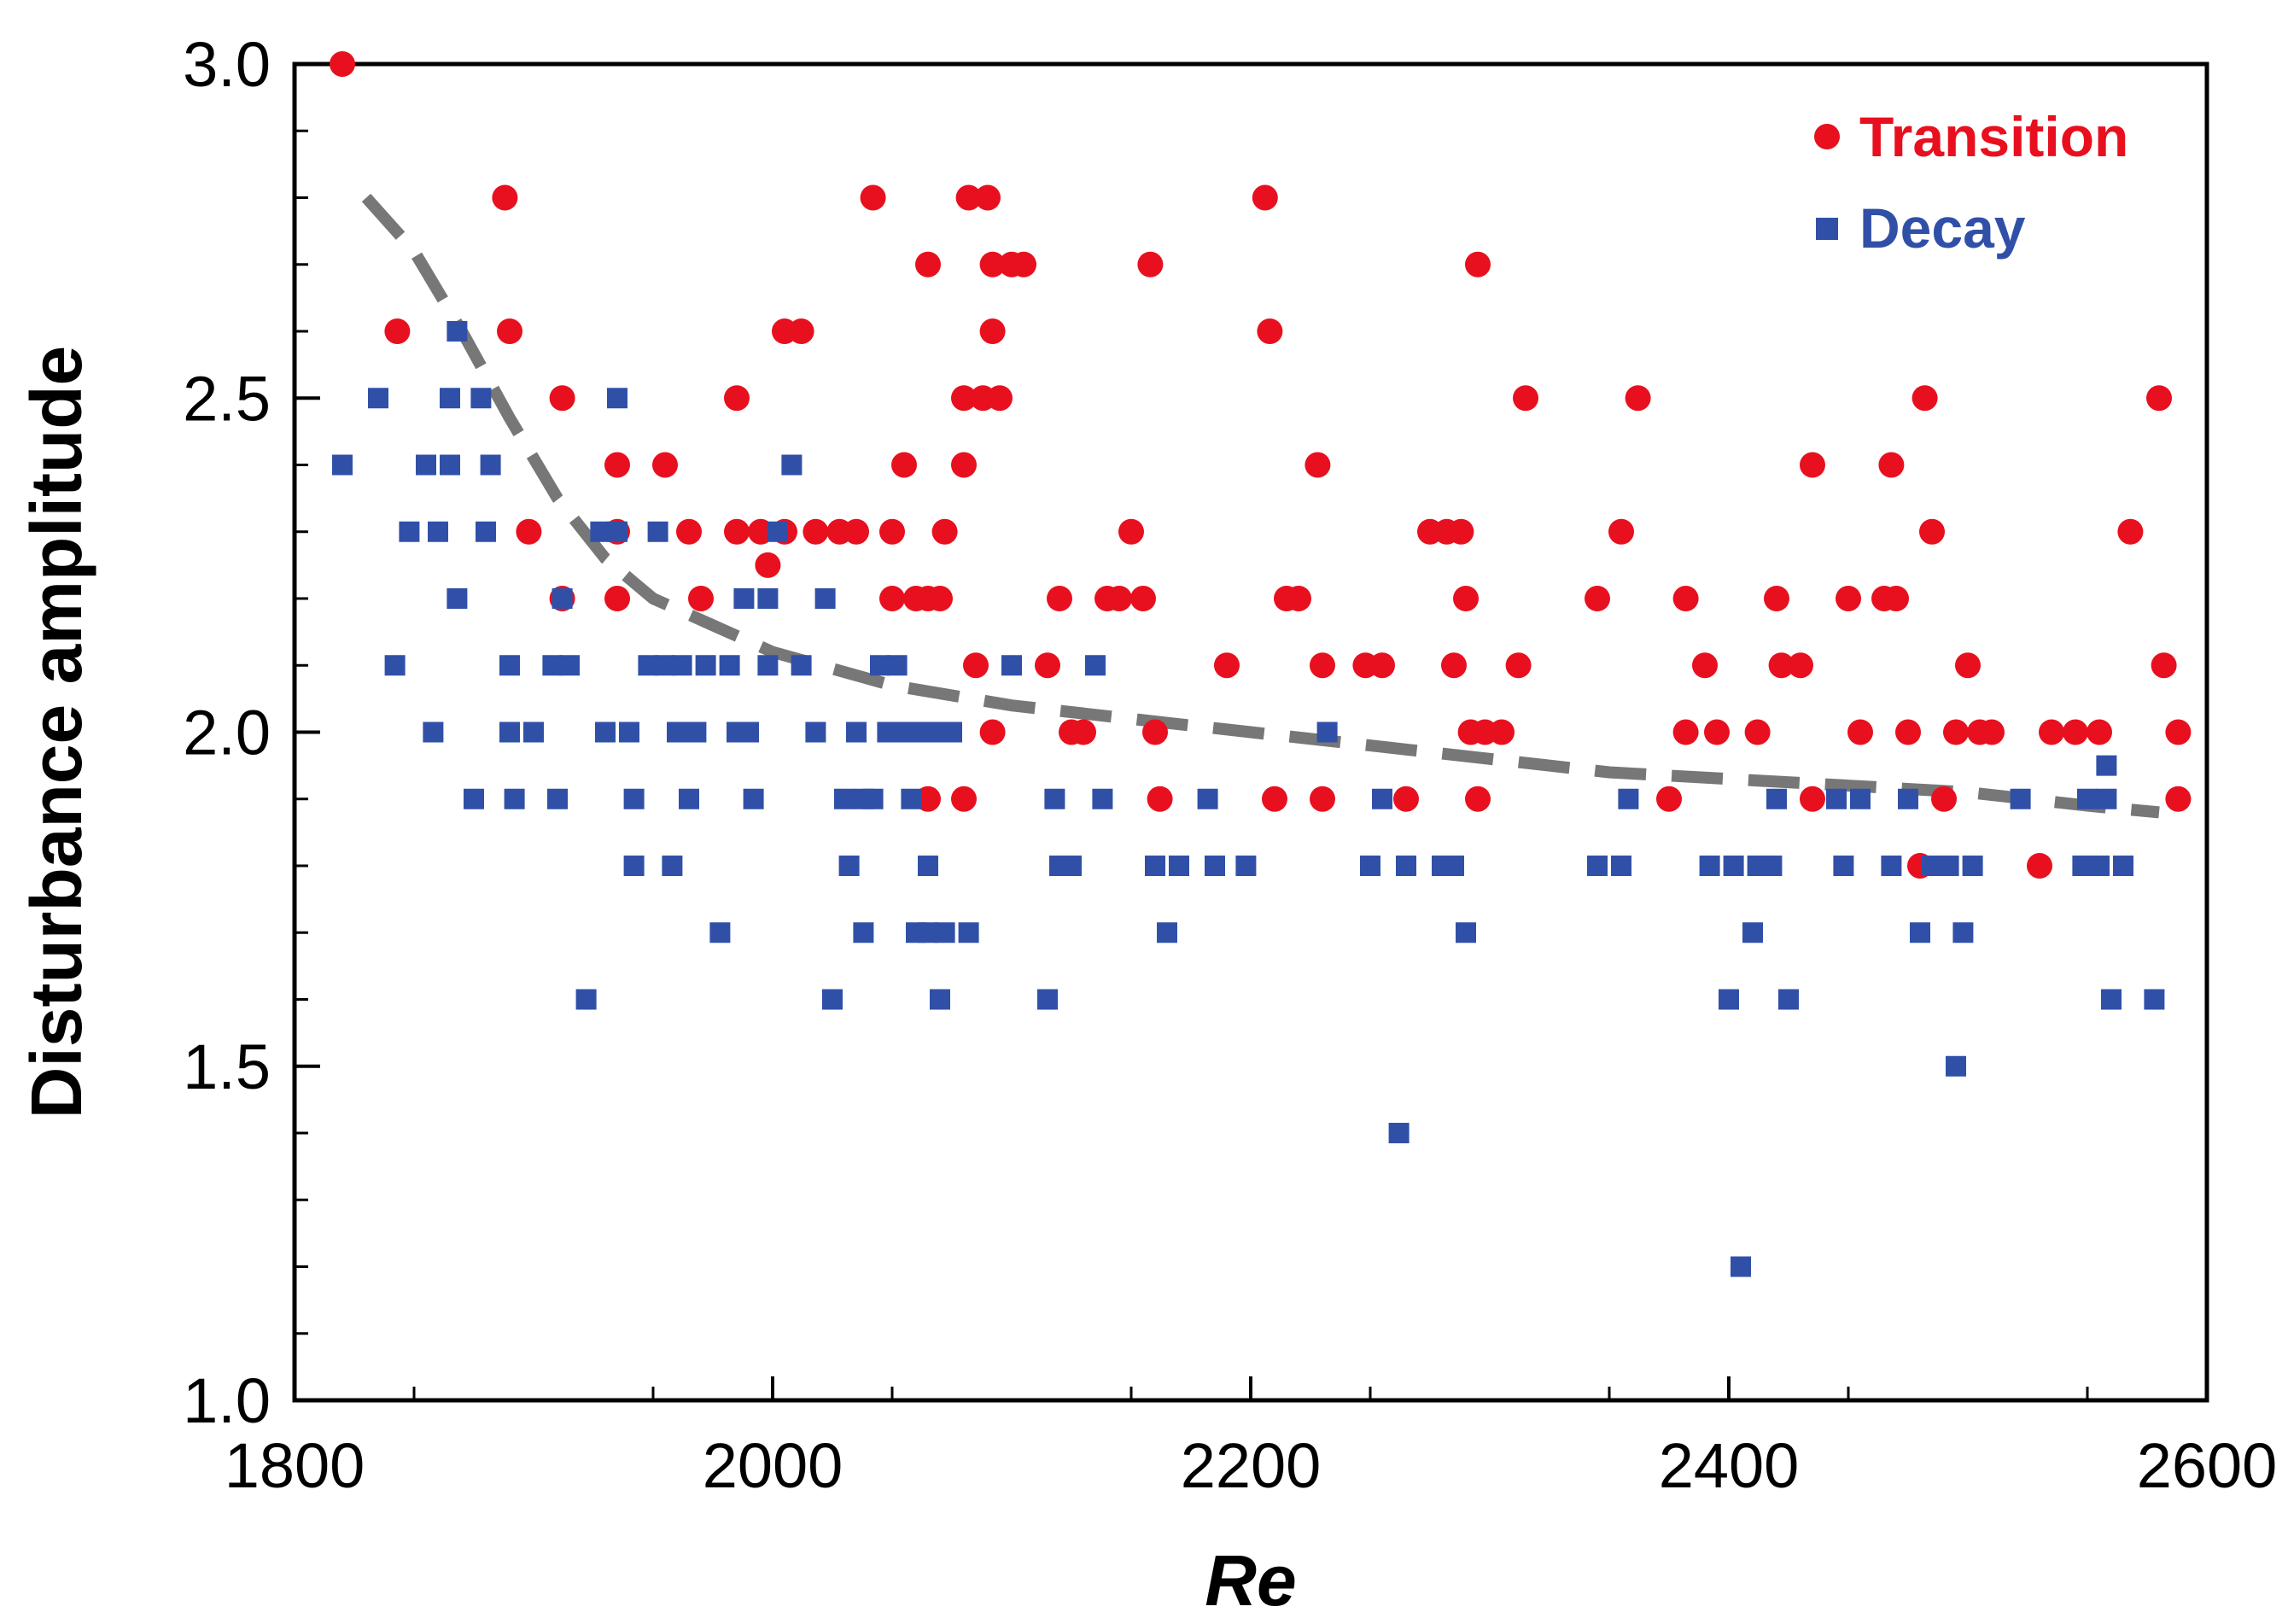  Describe the element at coordinates (2207, 1466) in the screenshot. I see `x-tick-label: 2600` at that location.